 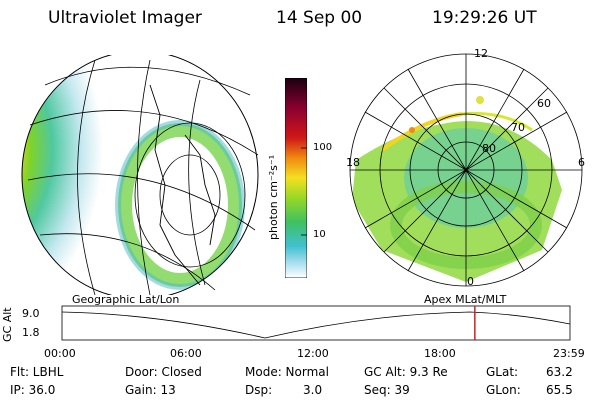 What do you see at coordinates (544, 103) in the screenshot?
I see `lat-label-60: 60` at bounding box center [544, 103].